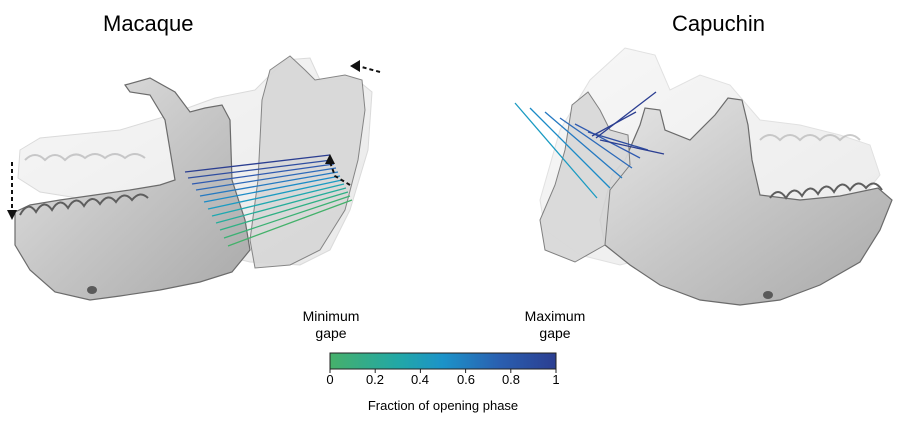 The image size is (907, 424). I want to click on macaque-far-ramus, so click(307, 162).